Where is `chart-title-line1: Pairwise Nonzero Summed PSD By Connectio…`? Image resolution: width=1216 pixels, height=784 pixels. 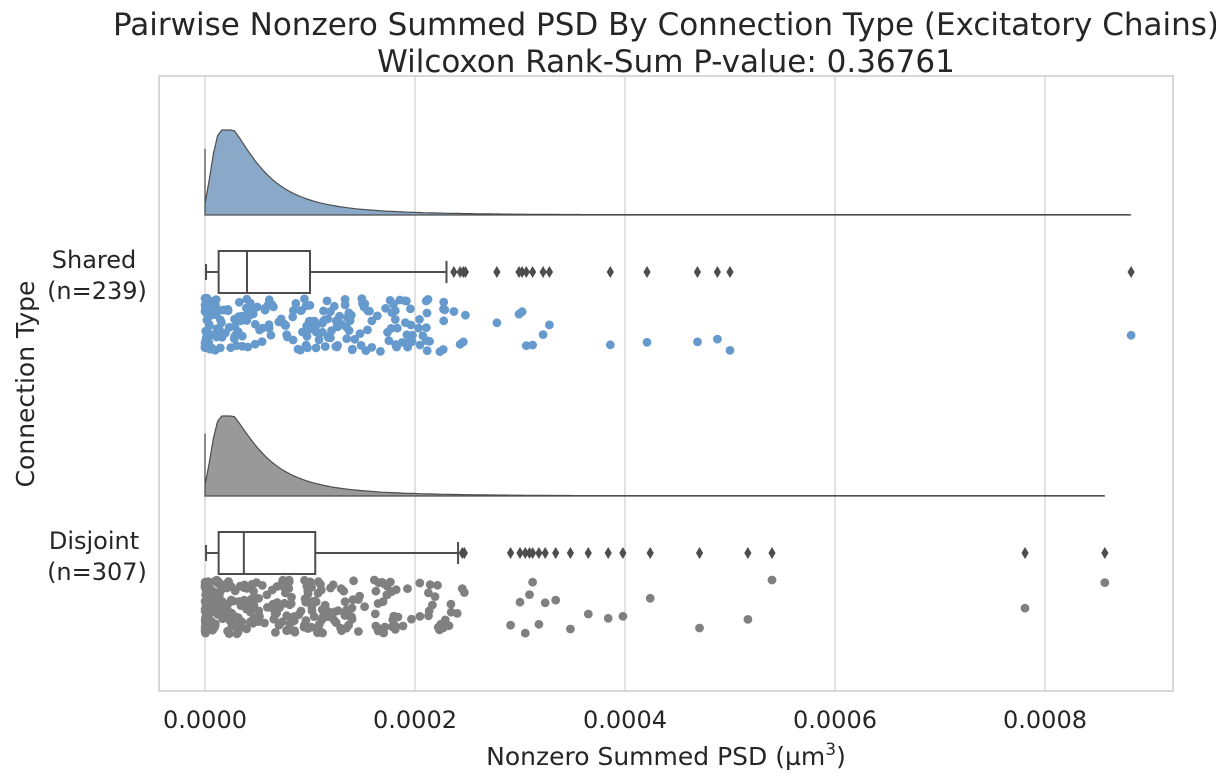 chart-title-line1: Pairwise Nonzero Summed PSD By Connectio… is located at coordinates (664, 25).